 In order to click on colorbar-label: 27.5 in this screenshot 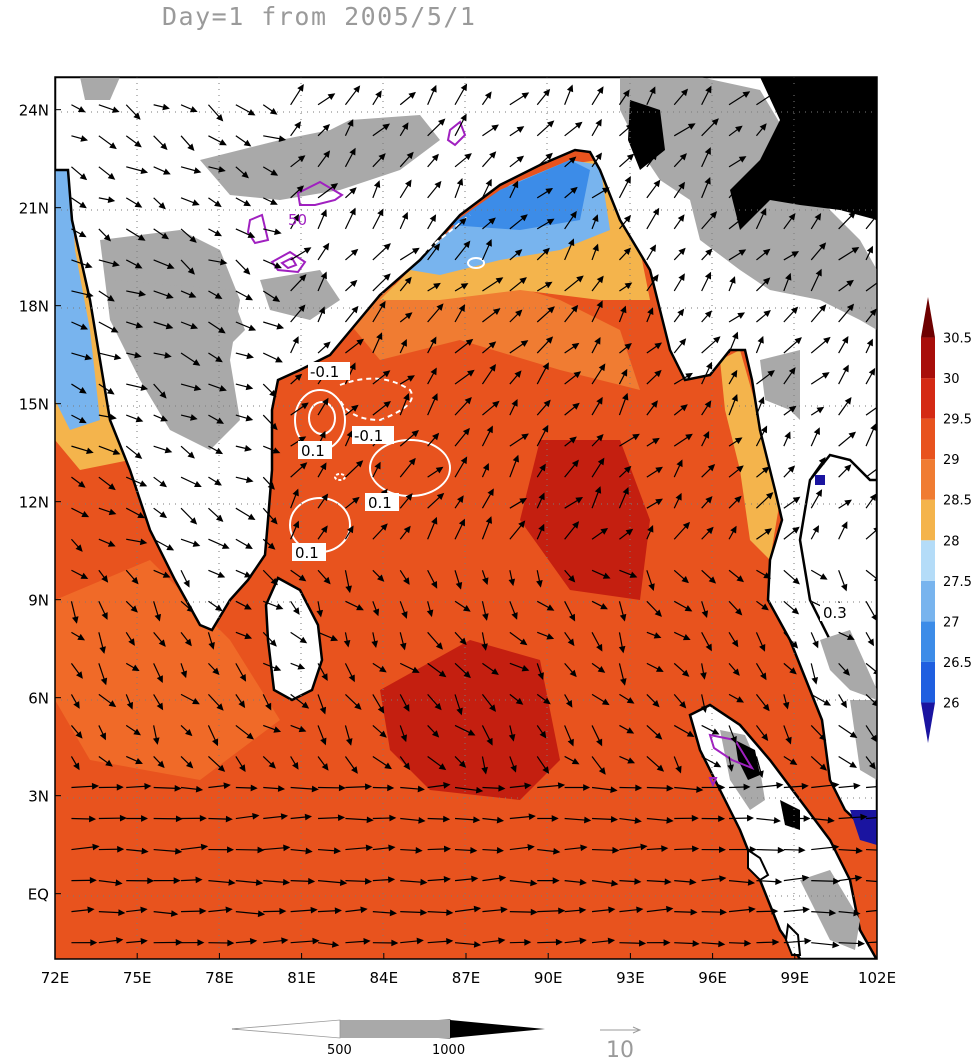, I will do `click(957, 582)`.